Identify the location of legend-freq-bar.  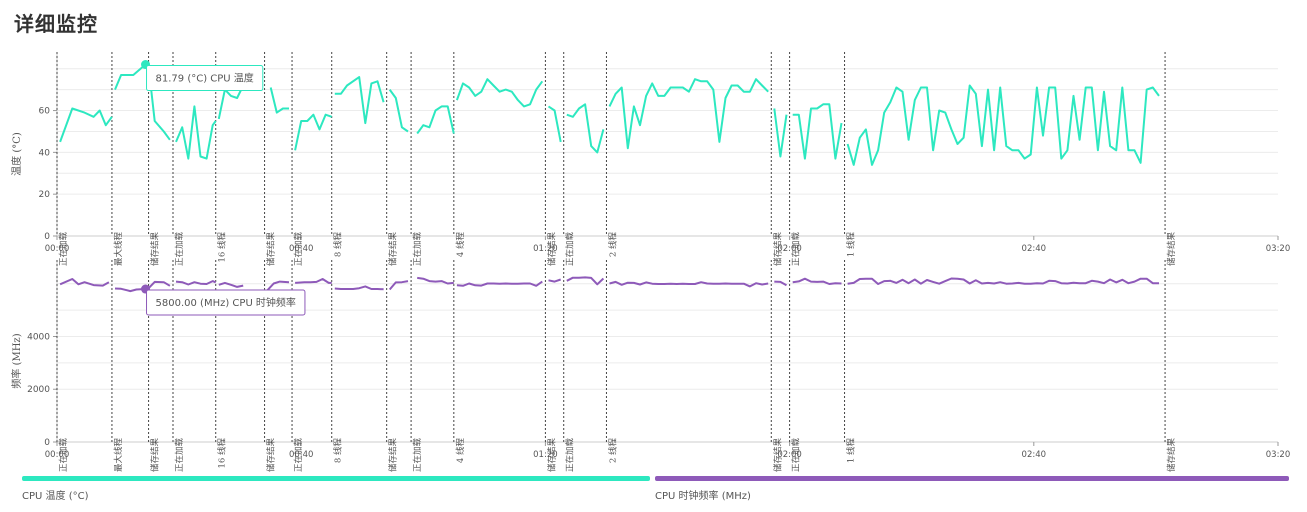
(972, 478).